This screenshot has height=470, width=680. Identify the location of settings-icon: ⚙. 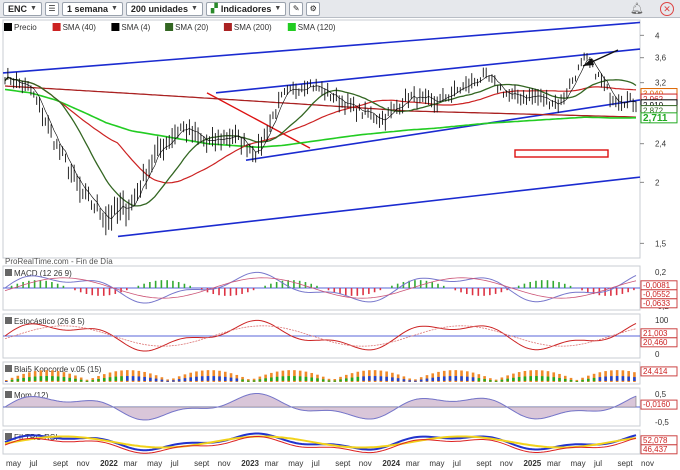
(313, 8).